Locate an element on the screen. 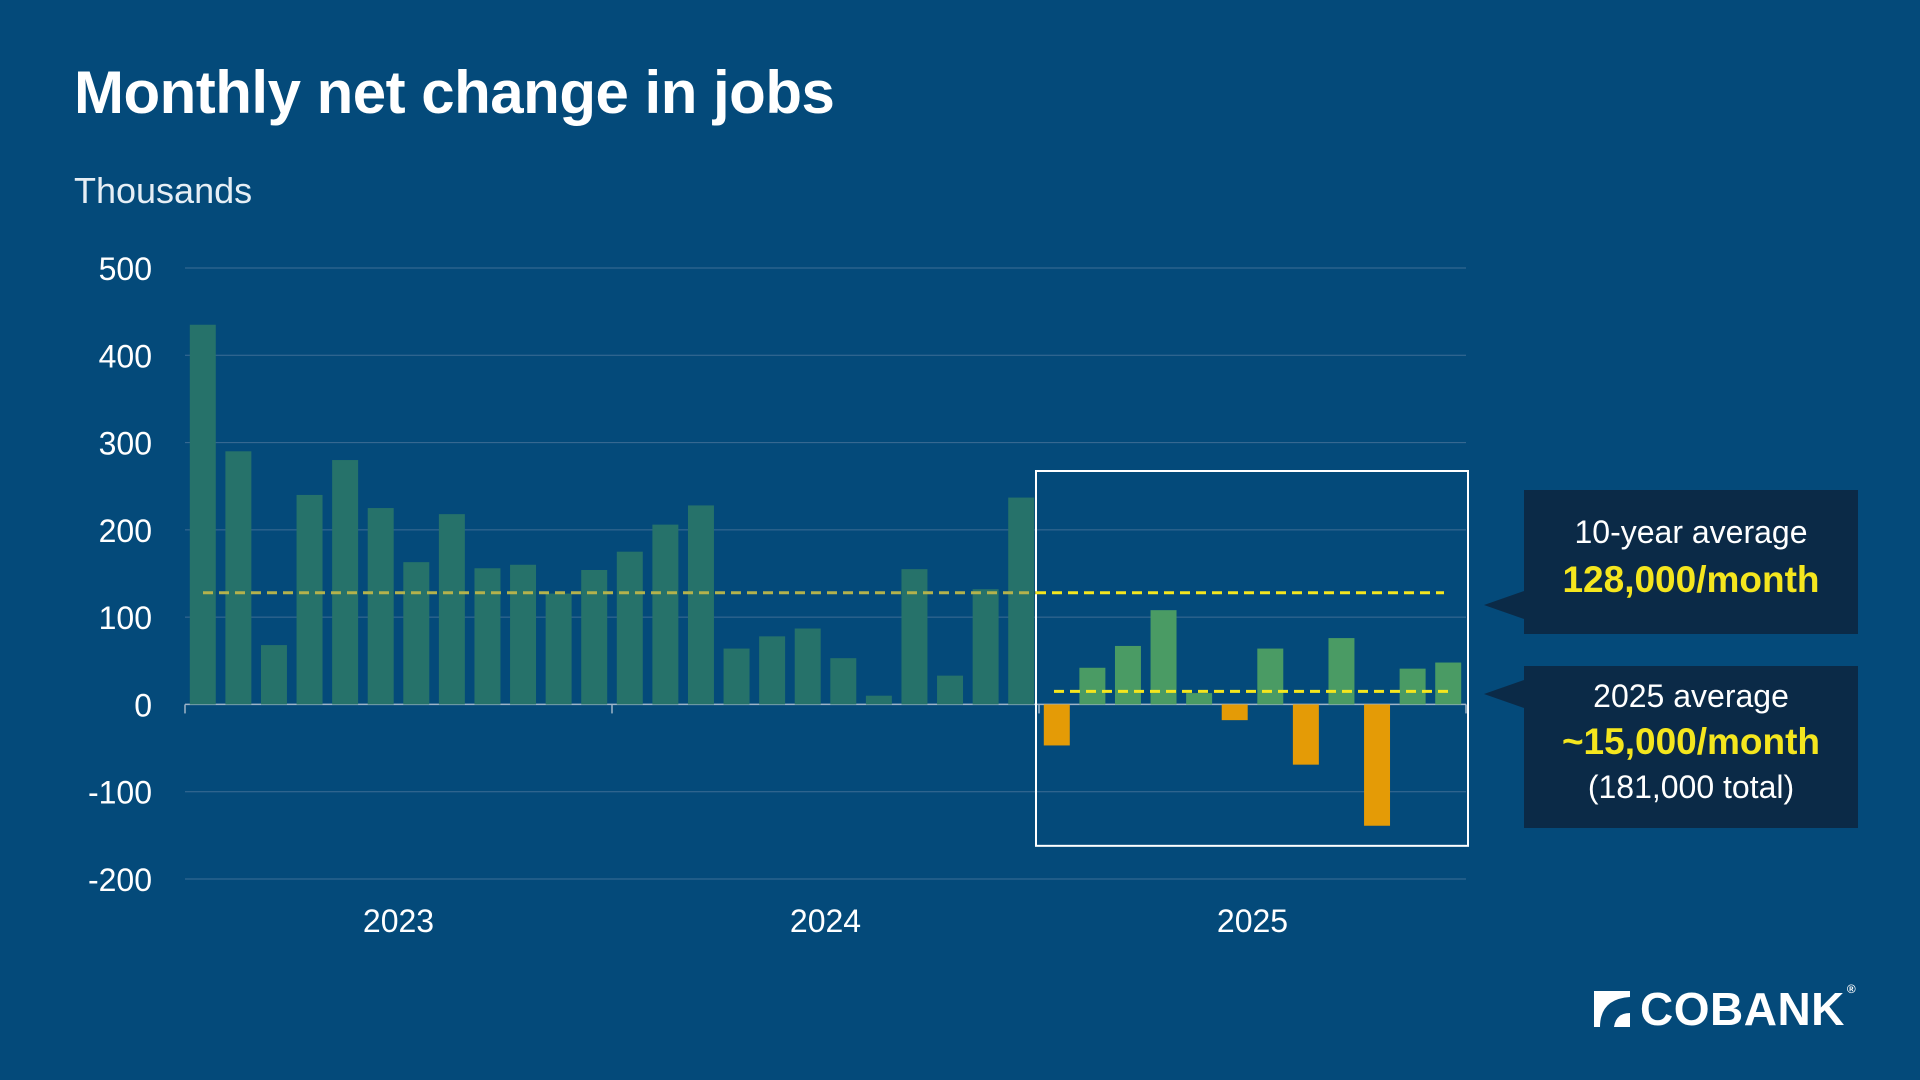 This screenshot has height=1080, width=1920. callout-2025-label: 2025 average is located at coordinates (1691, 696).